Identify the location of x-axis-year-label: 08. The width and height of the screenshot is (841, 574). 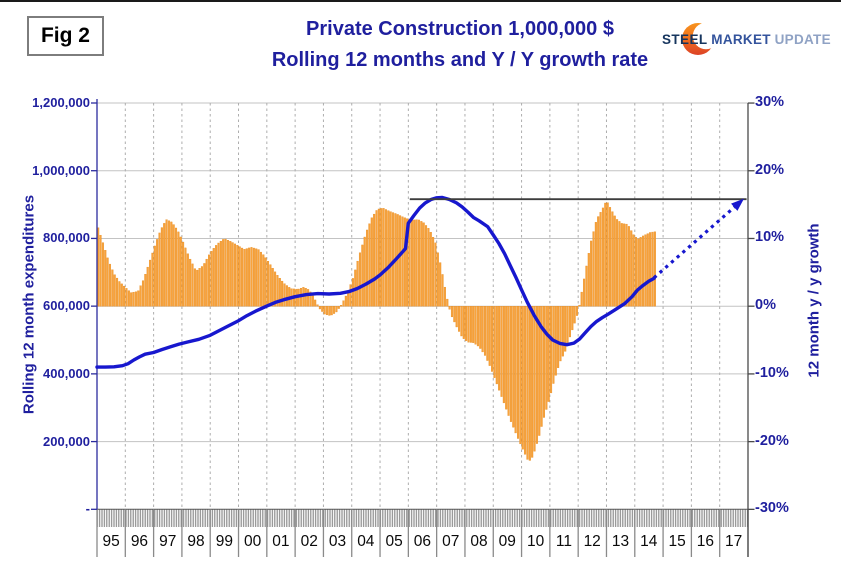
(479, 541).